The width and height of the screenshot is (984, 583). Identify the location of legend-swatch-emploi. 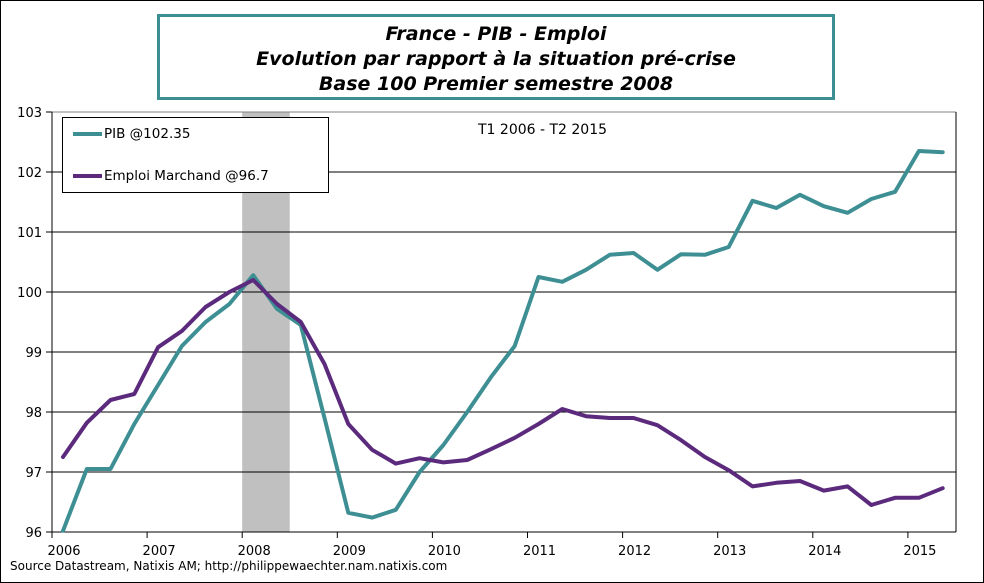
(87, 176).